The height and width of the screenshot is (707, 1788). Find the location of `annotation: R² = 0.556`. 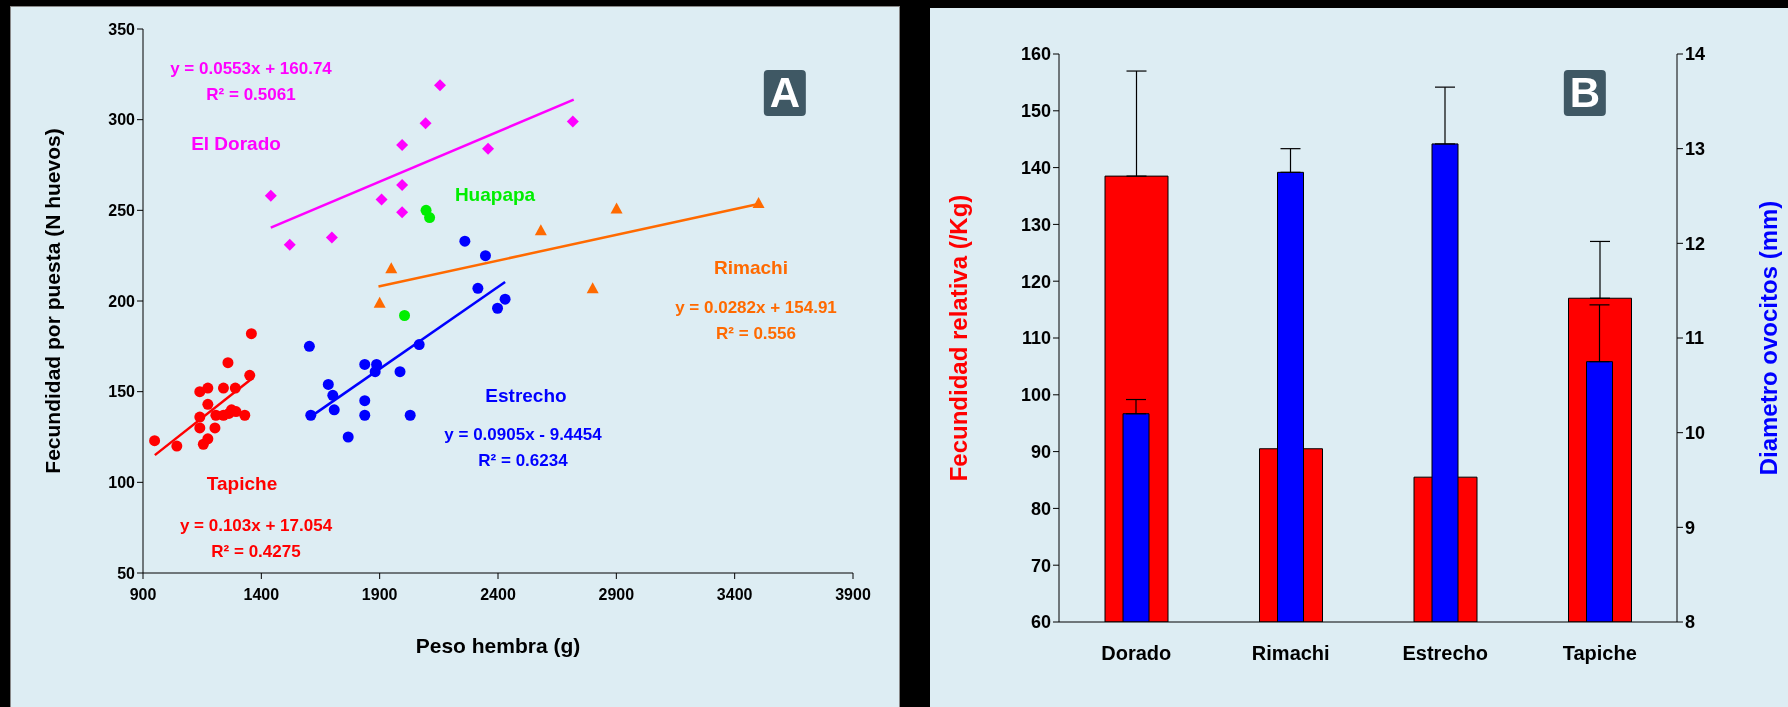

annotation: R² = 0.556 is located at coordinates (756, 333).